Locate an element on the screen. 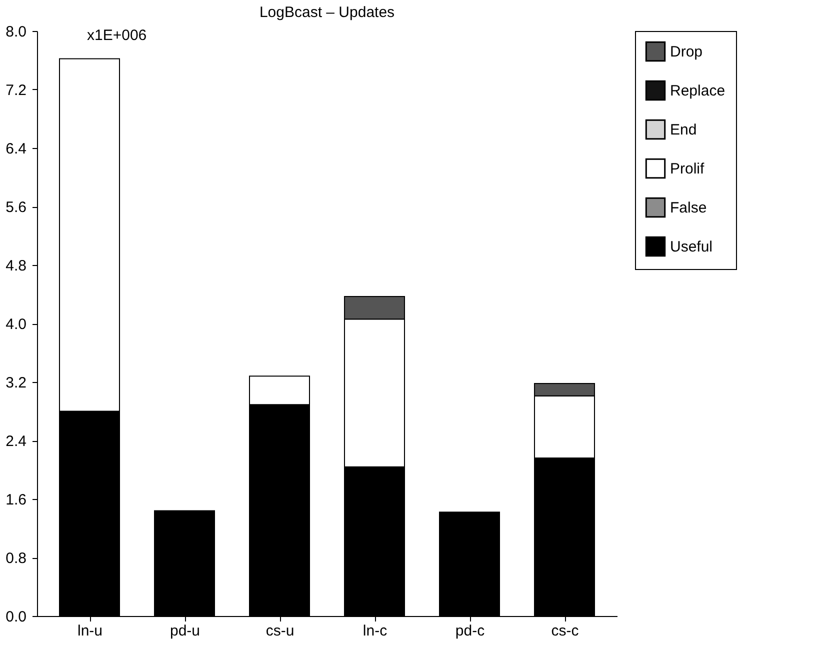 The height and width of the screenshot is (667, 839). y-tick-label: 6.4 is located at coordinates (16, 149).